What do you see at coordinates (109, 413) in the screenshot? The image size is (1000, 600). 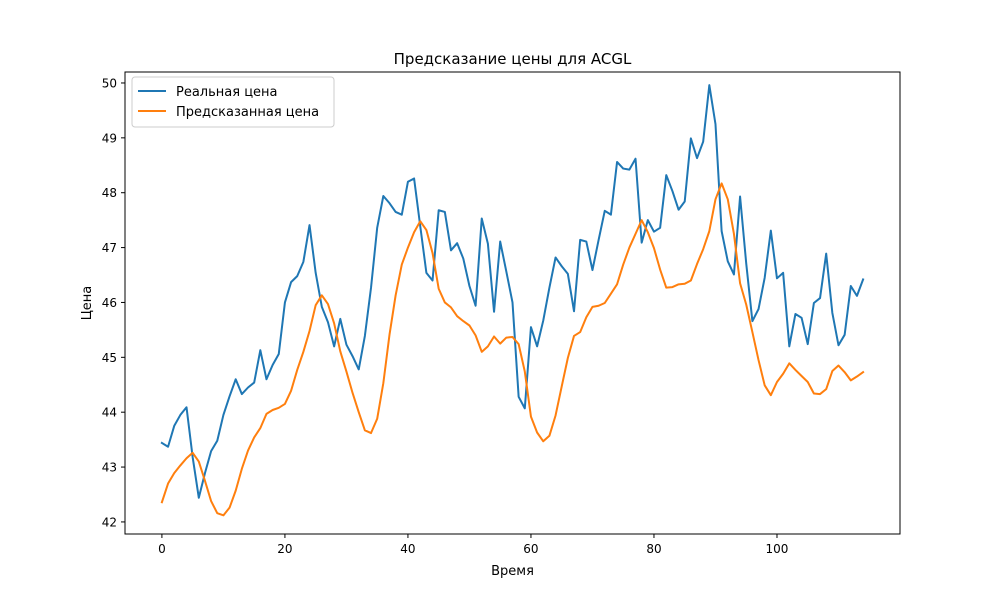 I see `y-tick-label: 44` at bounding box center [109, 413].